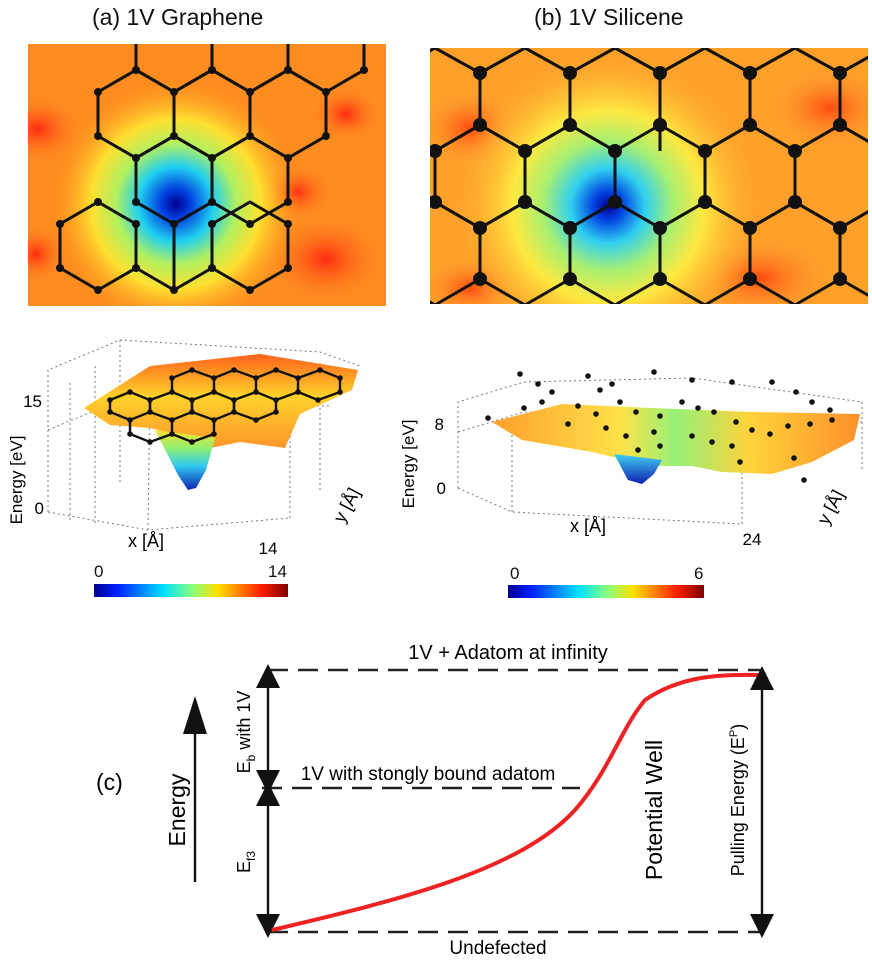 The height and width of the screenshot is (967, 872). I want to click on silicene-colorbar, so click(606, 591).